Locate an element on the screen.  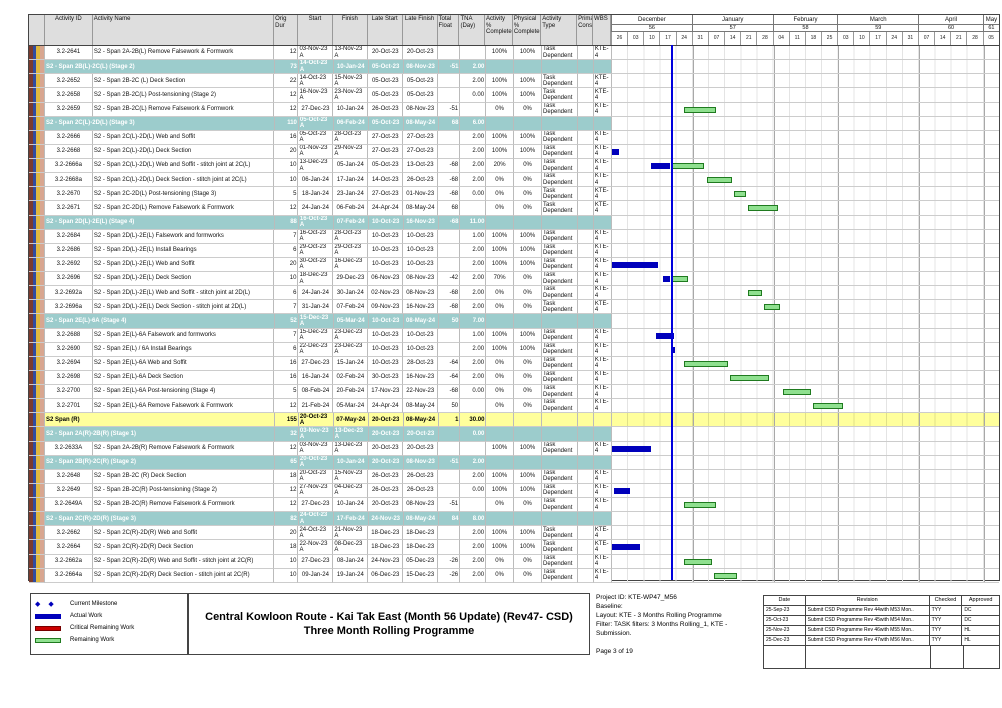
remaining-bar-swatch is located at coordinates (48, 640).